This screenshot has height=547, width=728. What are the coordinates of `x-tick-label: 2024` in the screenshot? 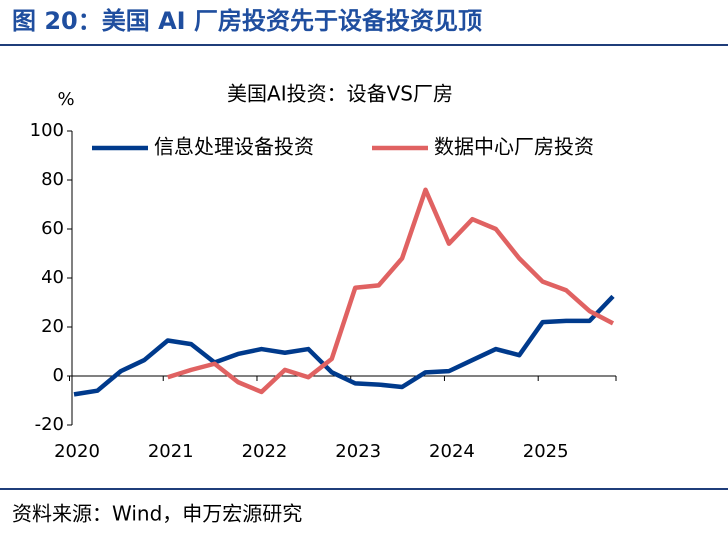 It's located at (452, 451).